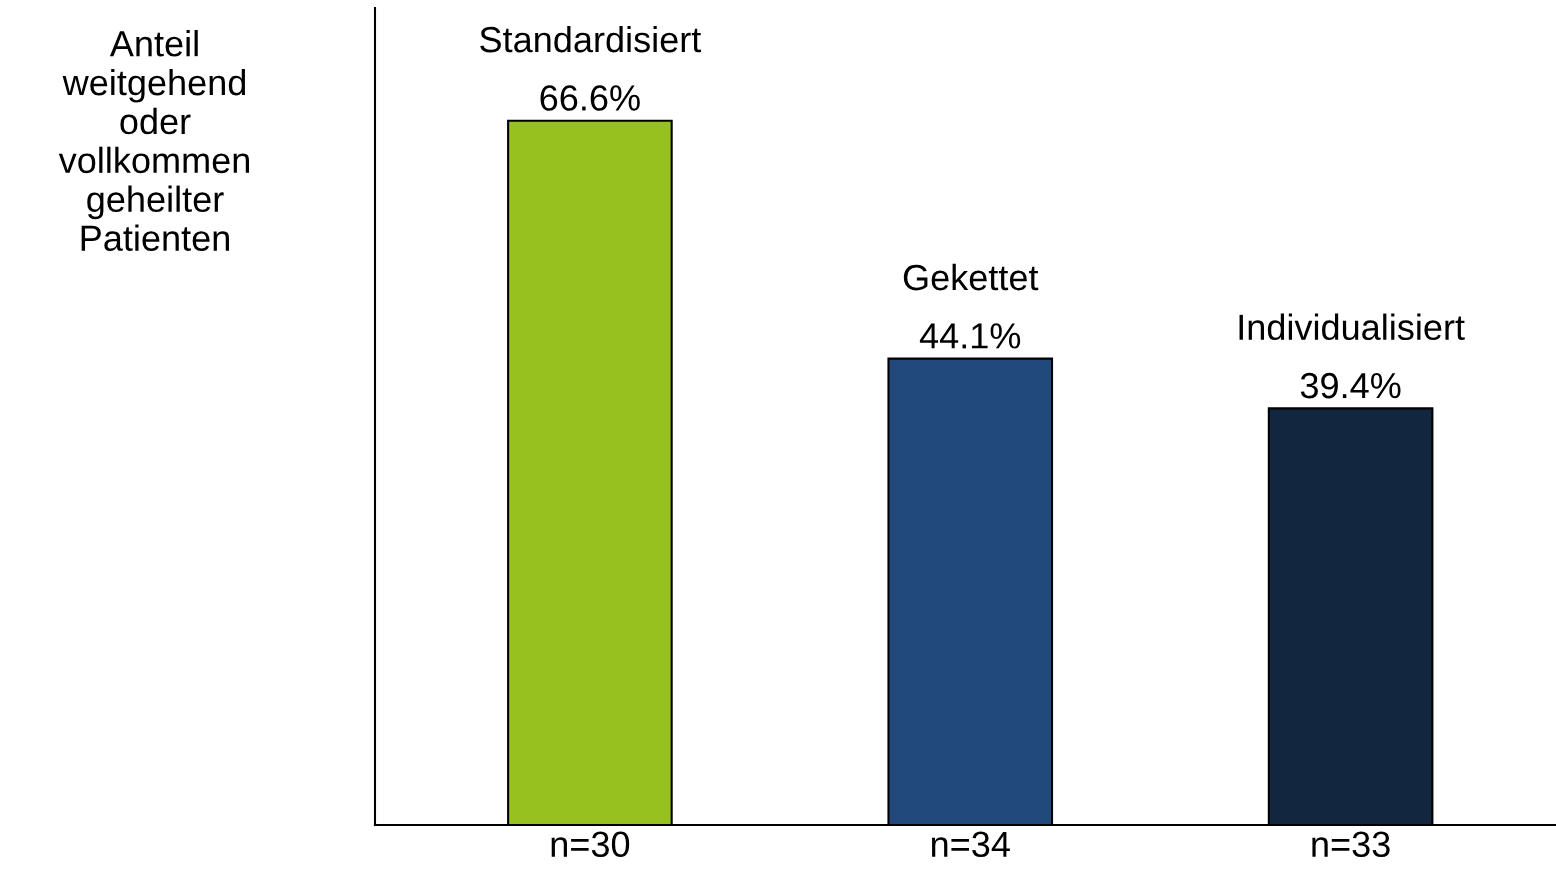  I want to click on data-label: 66.6%, so click(590, 98).